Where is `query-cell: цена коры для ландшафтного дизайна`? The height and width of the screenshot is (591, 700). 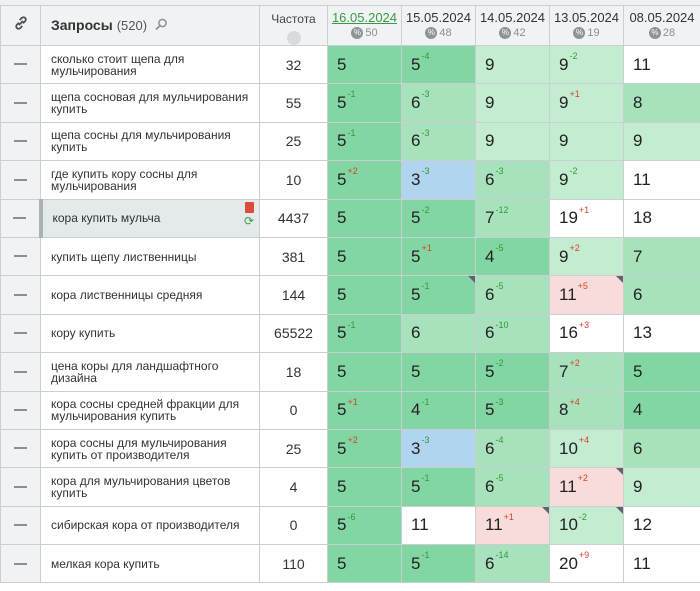 query-cell: цена коры для ландшафтного дизайна is located at coordinates (150, 372).